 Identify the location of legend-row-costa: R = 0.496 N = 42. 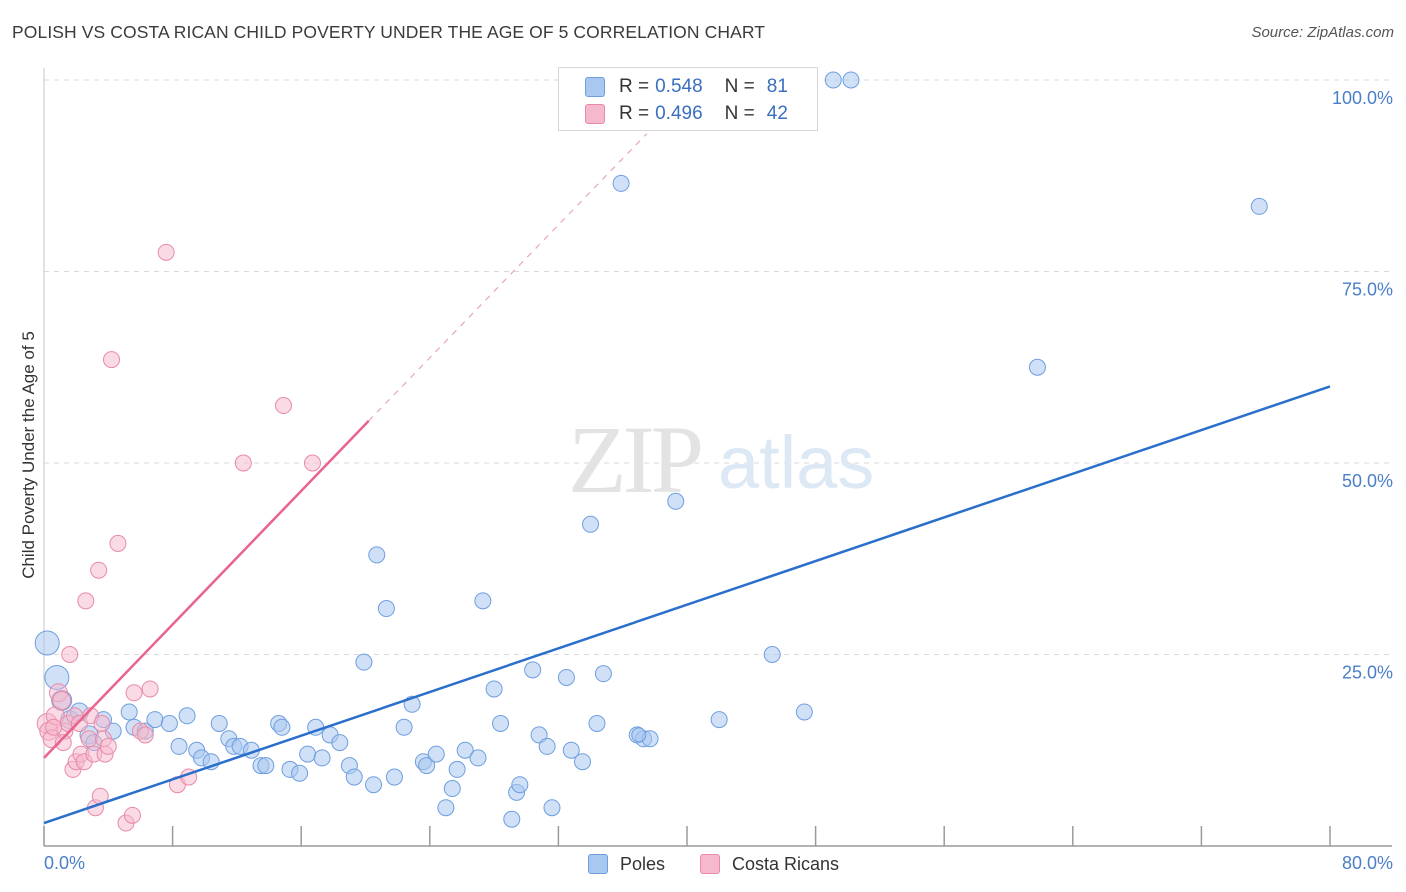
(686, 114).